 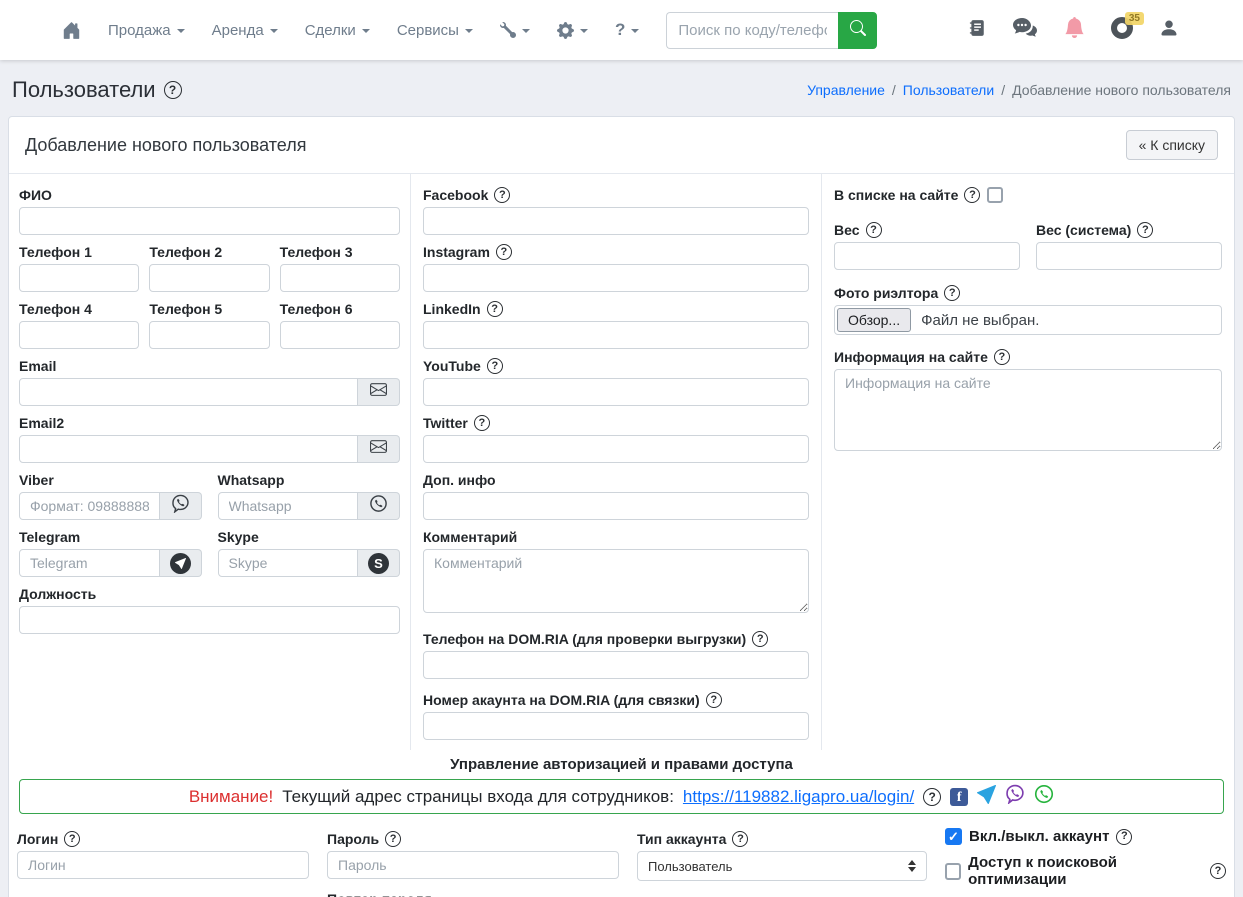 What do you see at coordinates (977, 30) in the screenshot?
I see `journal-button` at bounding box center [977, 30].